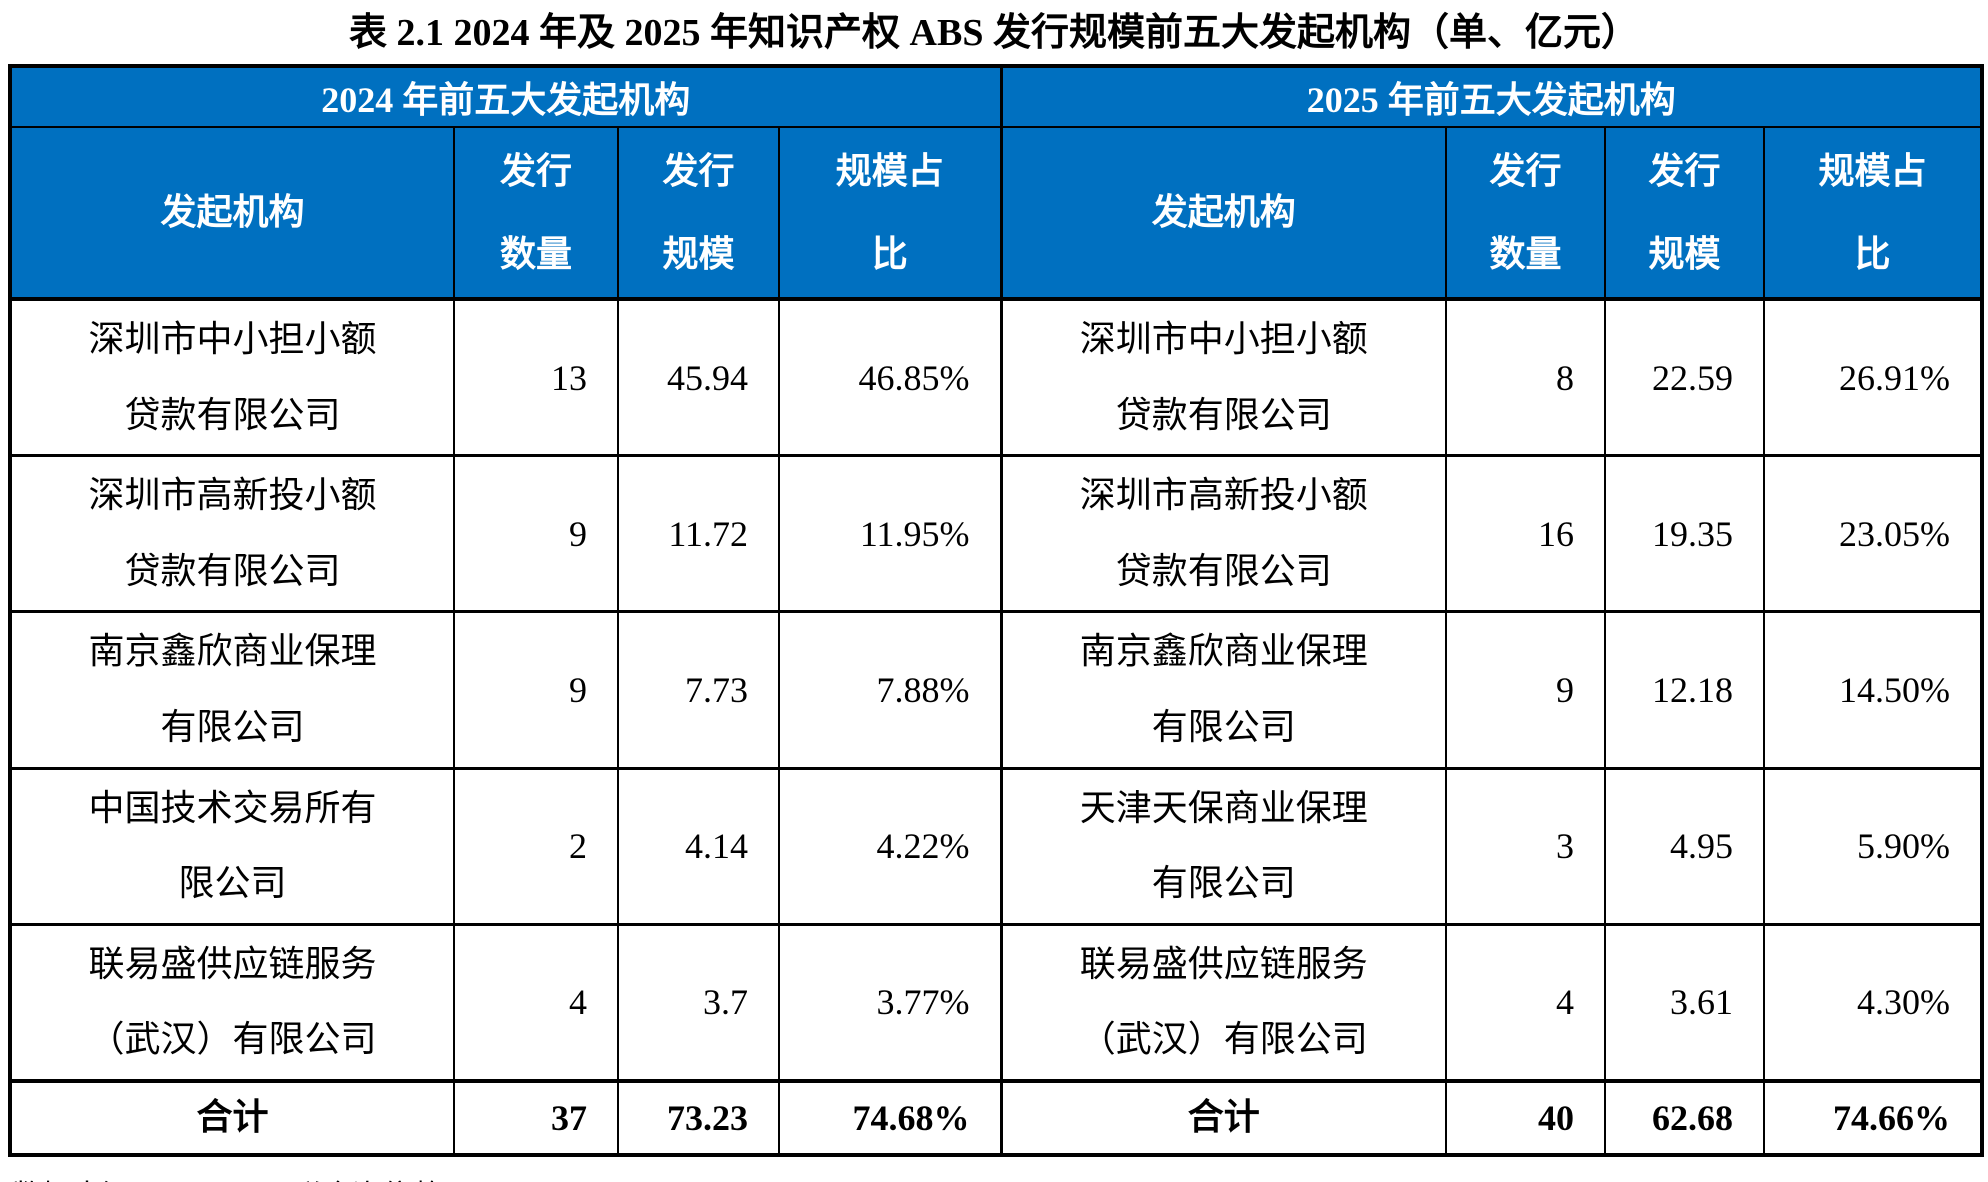 This screenshot has width=1988, height=1182. What do you see at coordinates (1491, 96) in the screenshot?
I see `group-header-2025: 2025 年前五大发起机构` at bounding box center [1491, 96].